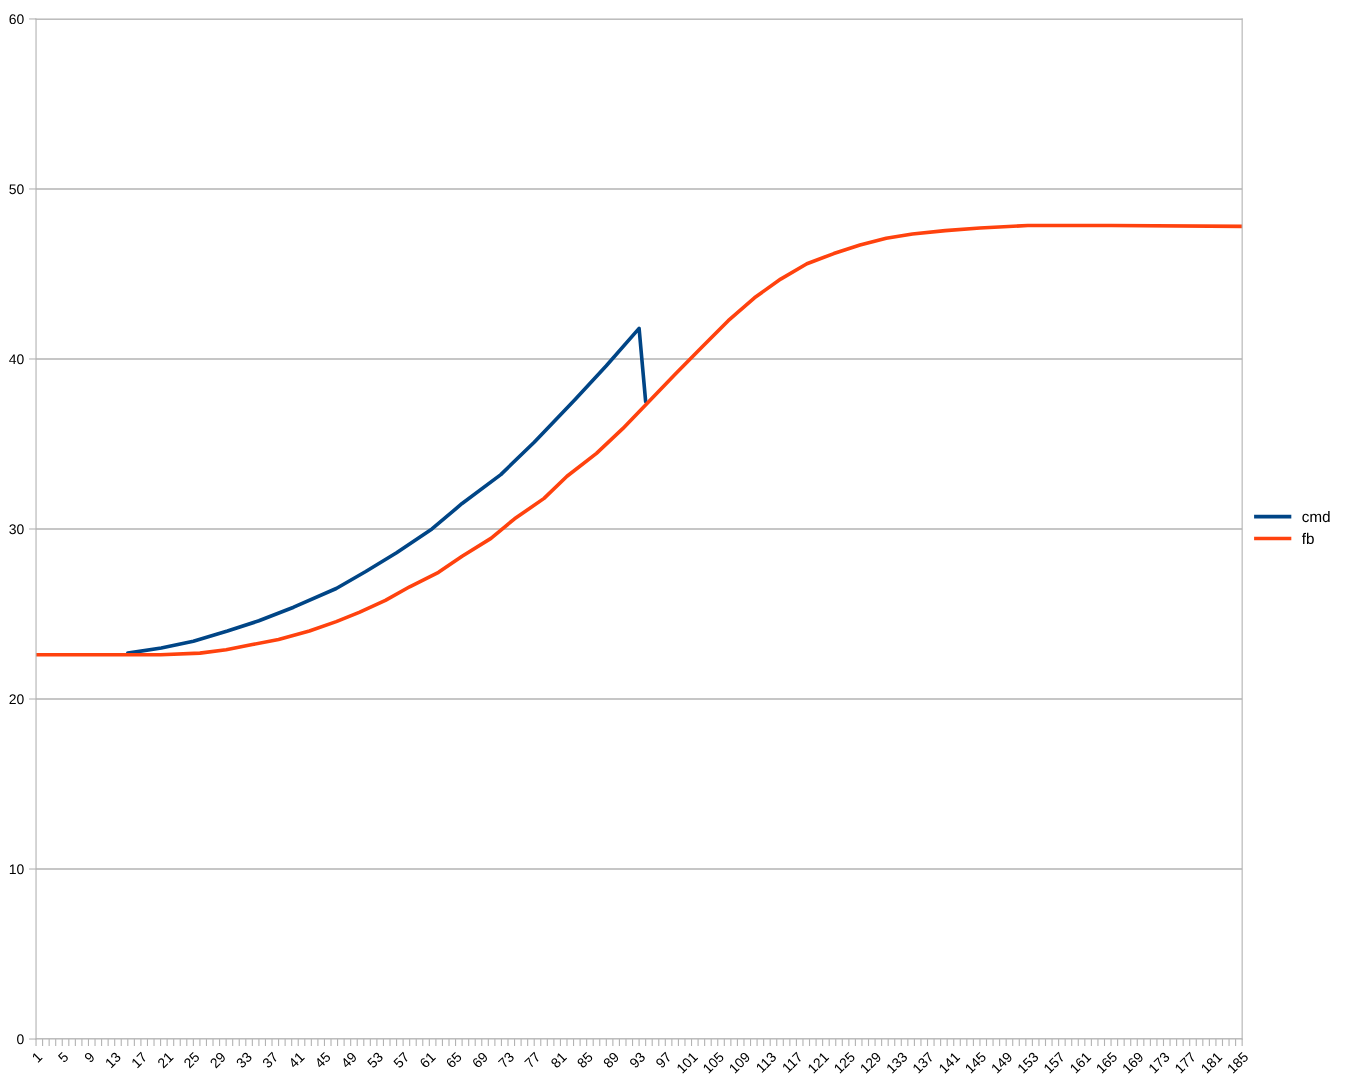 The width and height of the screenshot is (1365, 1083). What do you see at coordinates (1080, 1062) in the screenshot?
I see `x-tick-label: 161` at bounding box center [1080, 1062].